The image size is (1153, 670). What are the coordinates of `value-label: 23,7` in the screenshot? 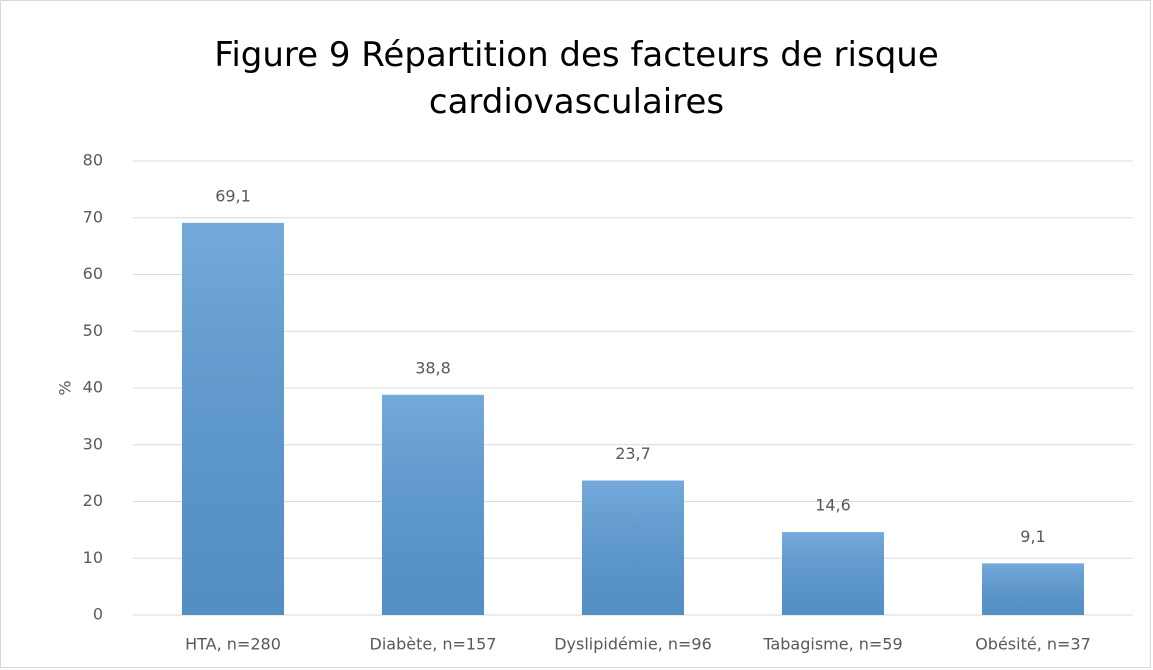 It's located at (633, 453).